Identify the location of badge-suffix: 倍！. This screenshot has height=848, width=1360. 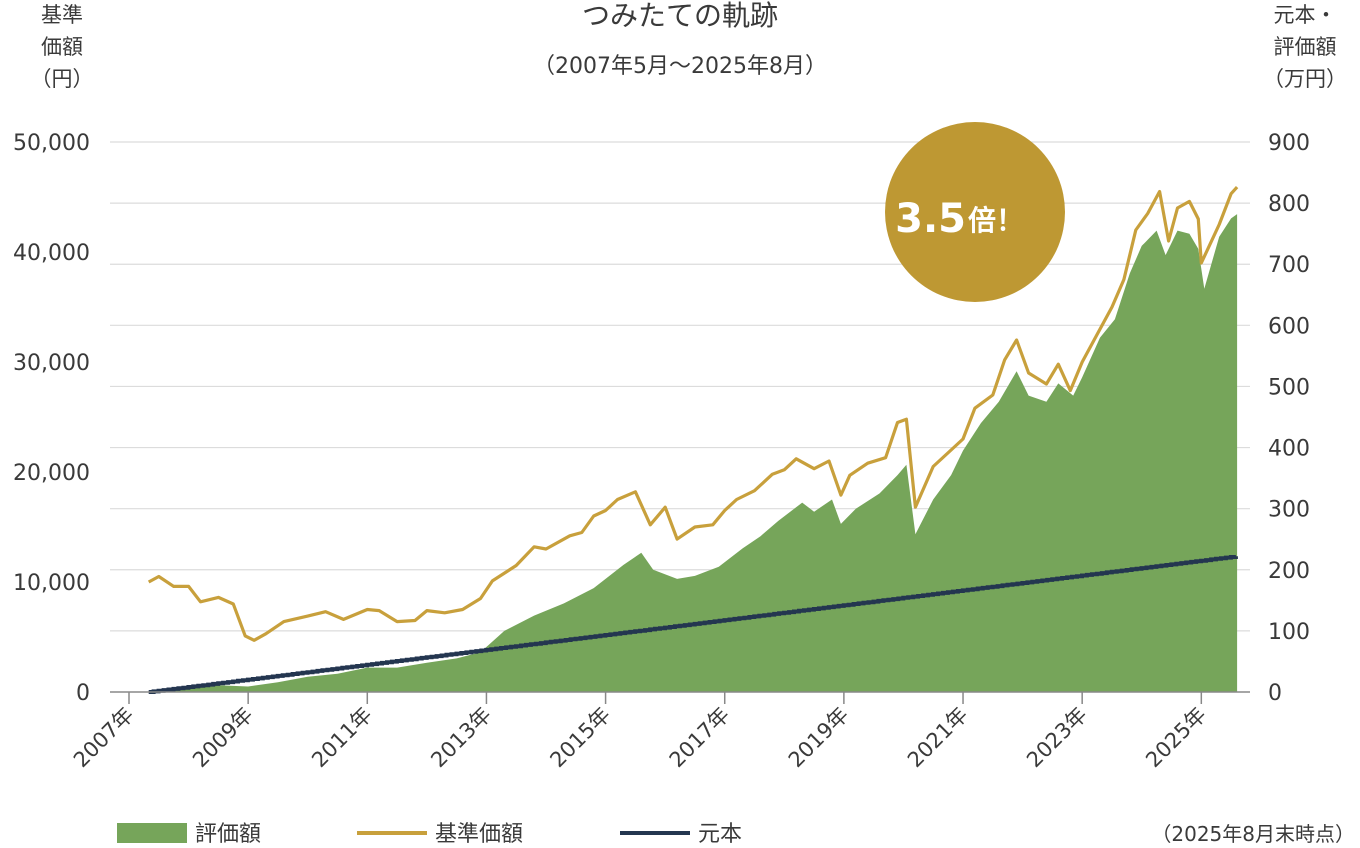
(996, 220).